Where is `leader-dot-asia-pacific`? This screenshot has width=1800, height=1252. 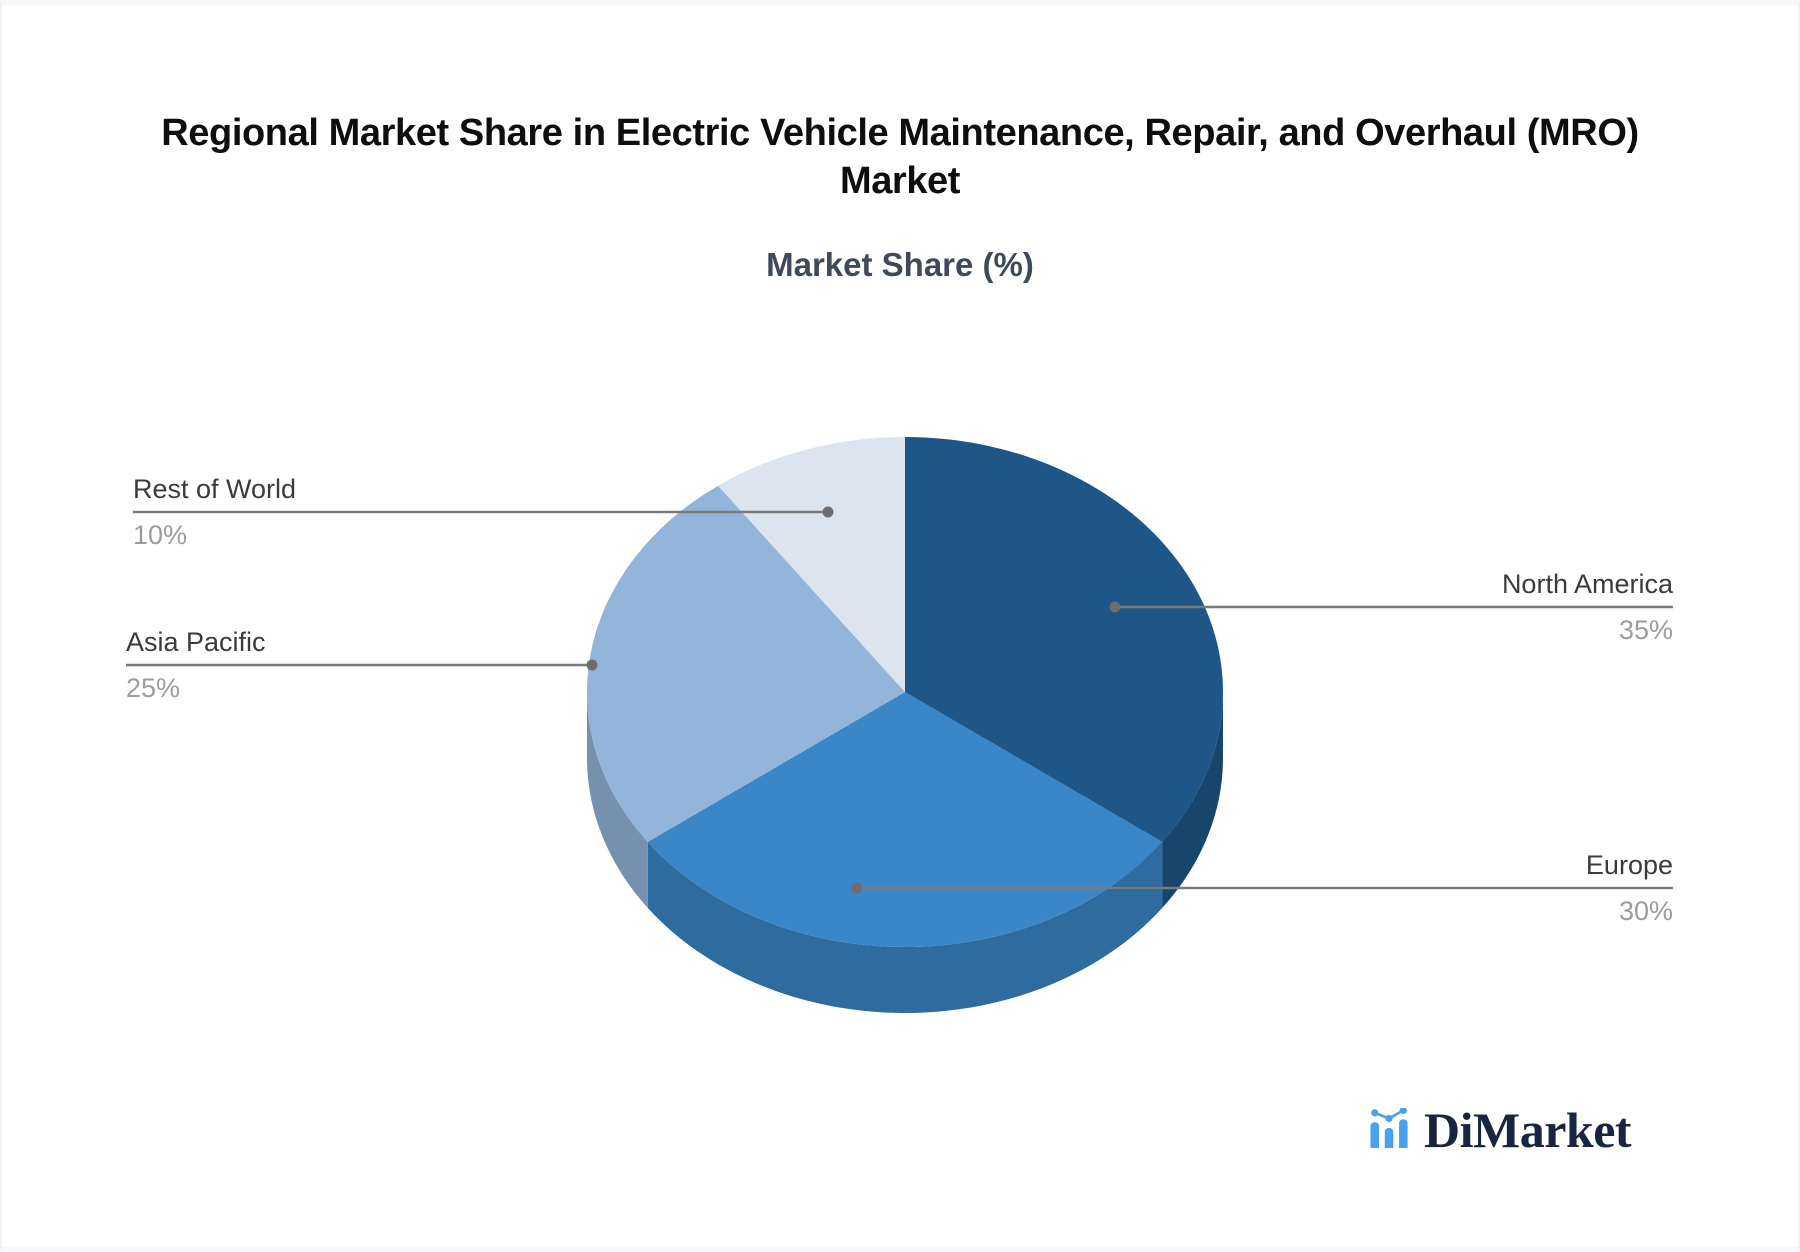
leader-dot-asia-pacific is located at coordinates (592, 665).